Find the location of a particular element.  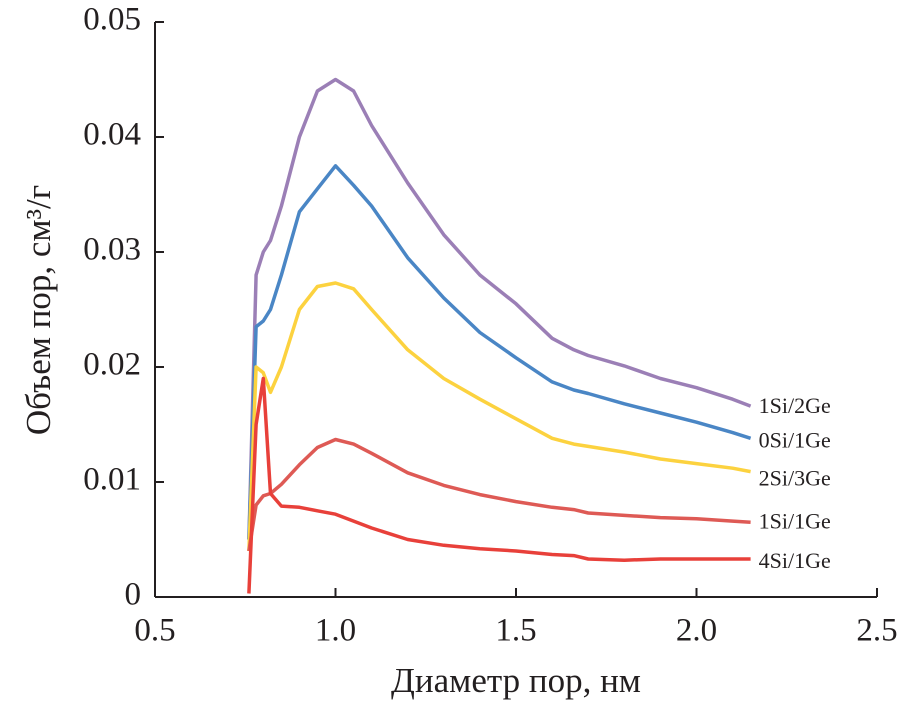

x-tick-label: 1.5 is located at coordinates (515, 631).